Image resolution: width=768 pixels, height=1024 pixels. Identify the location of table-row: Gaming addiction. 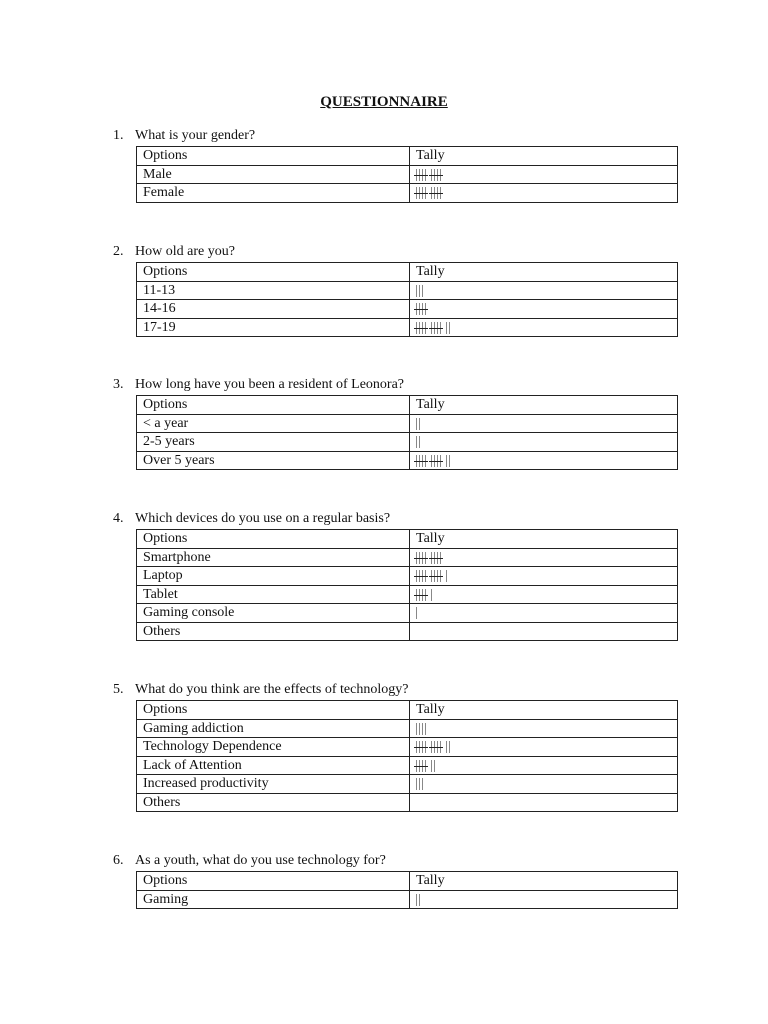
(407, 728).